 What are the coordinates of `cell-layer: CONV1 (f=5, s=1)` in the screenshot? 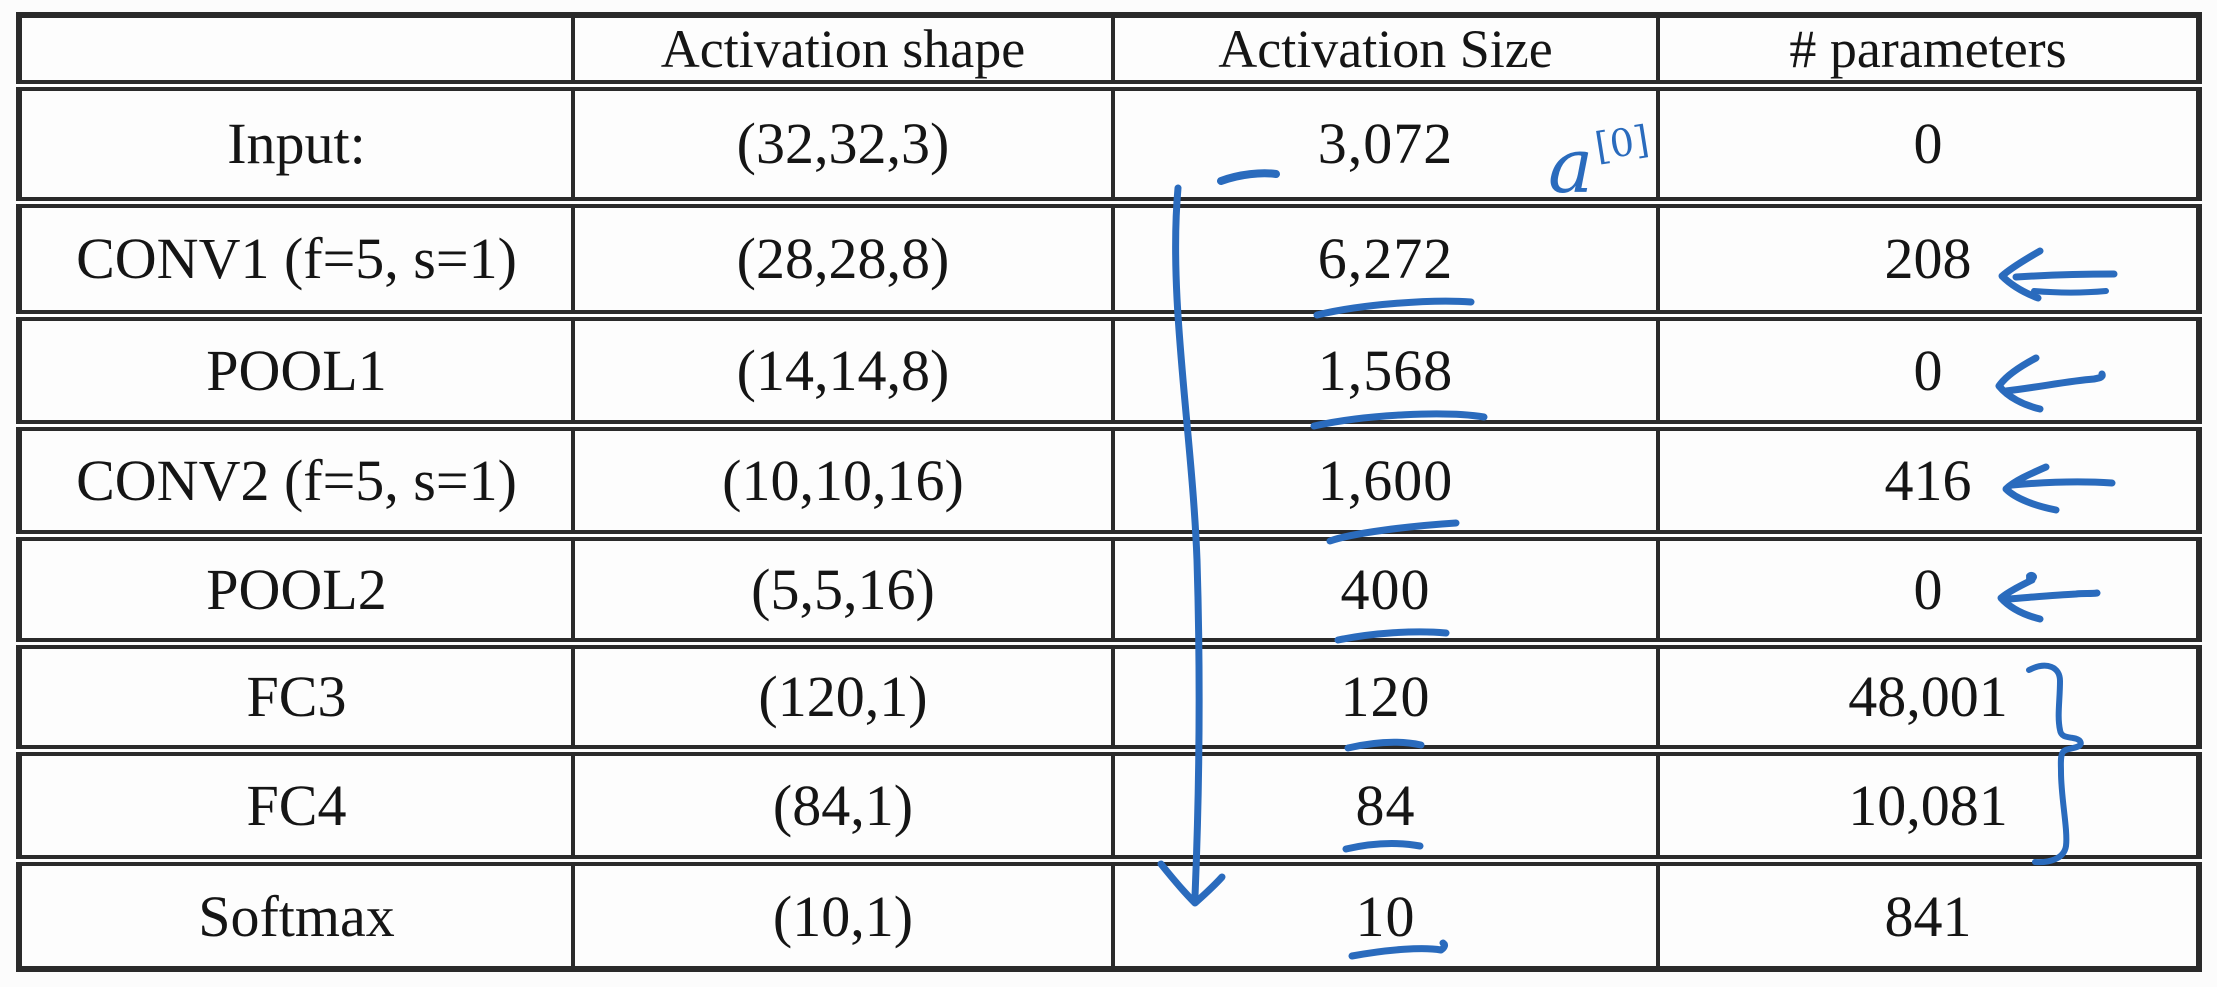 It's located at (296, 256).